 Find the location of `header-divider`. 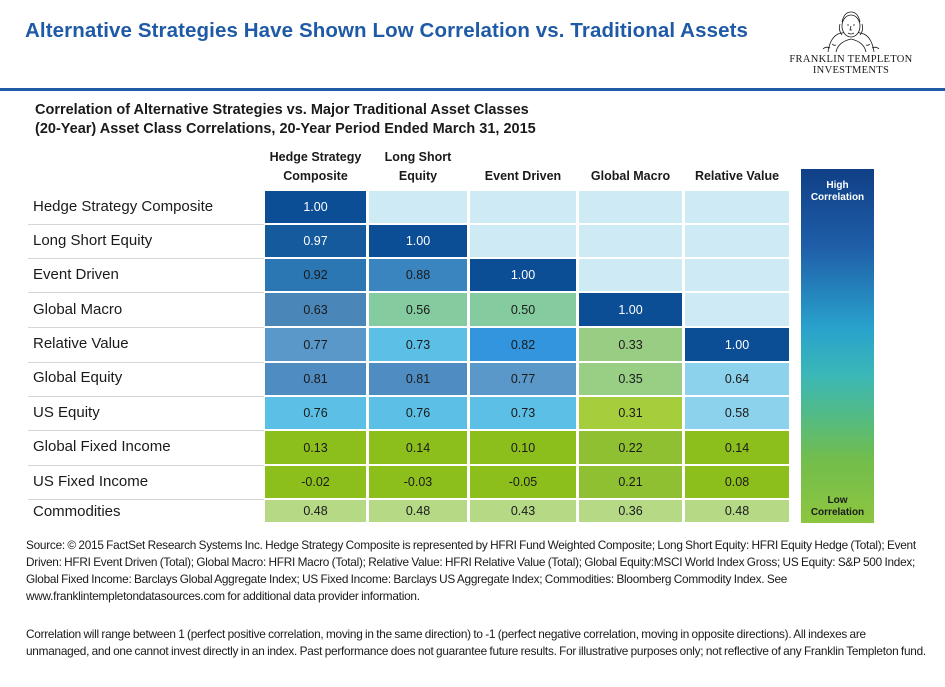

header-divider is located at coordinates (472, 89).